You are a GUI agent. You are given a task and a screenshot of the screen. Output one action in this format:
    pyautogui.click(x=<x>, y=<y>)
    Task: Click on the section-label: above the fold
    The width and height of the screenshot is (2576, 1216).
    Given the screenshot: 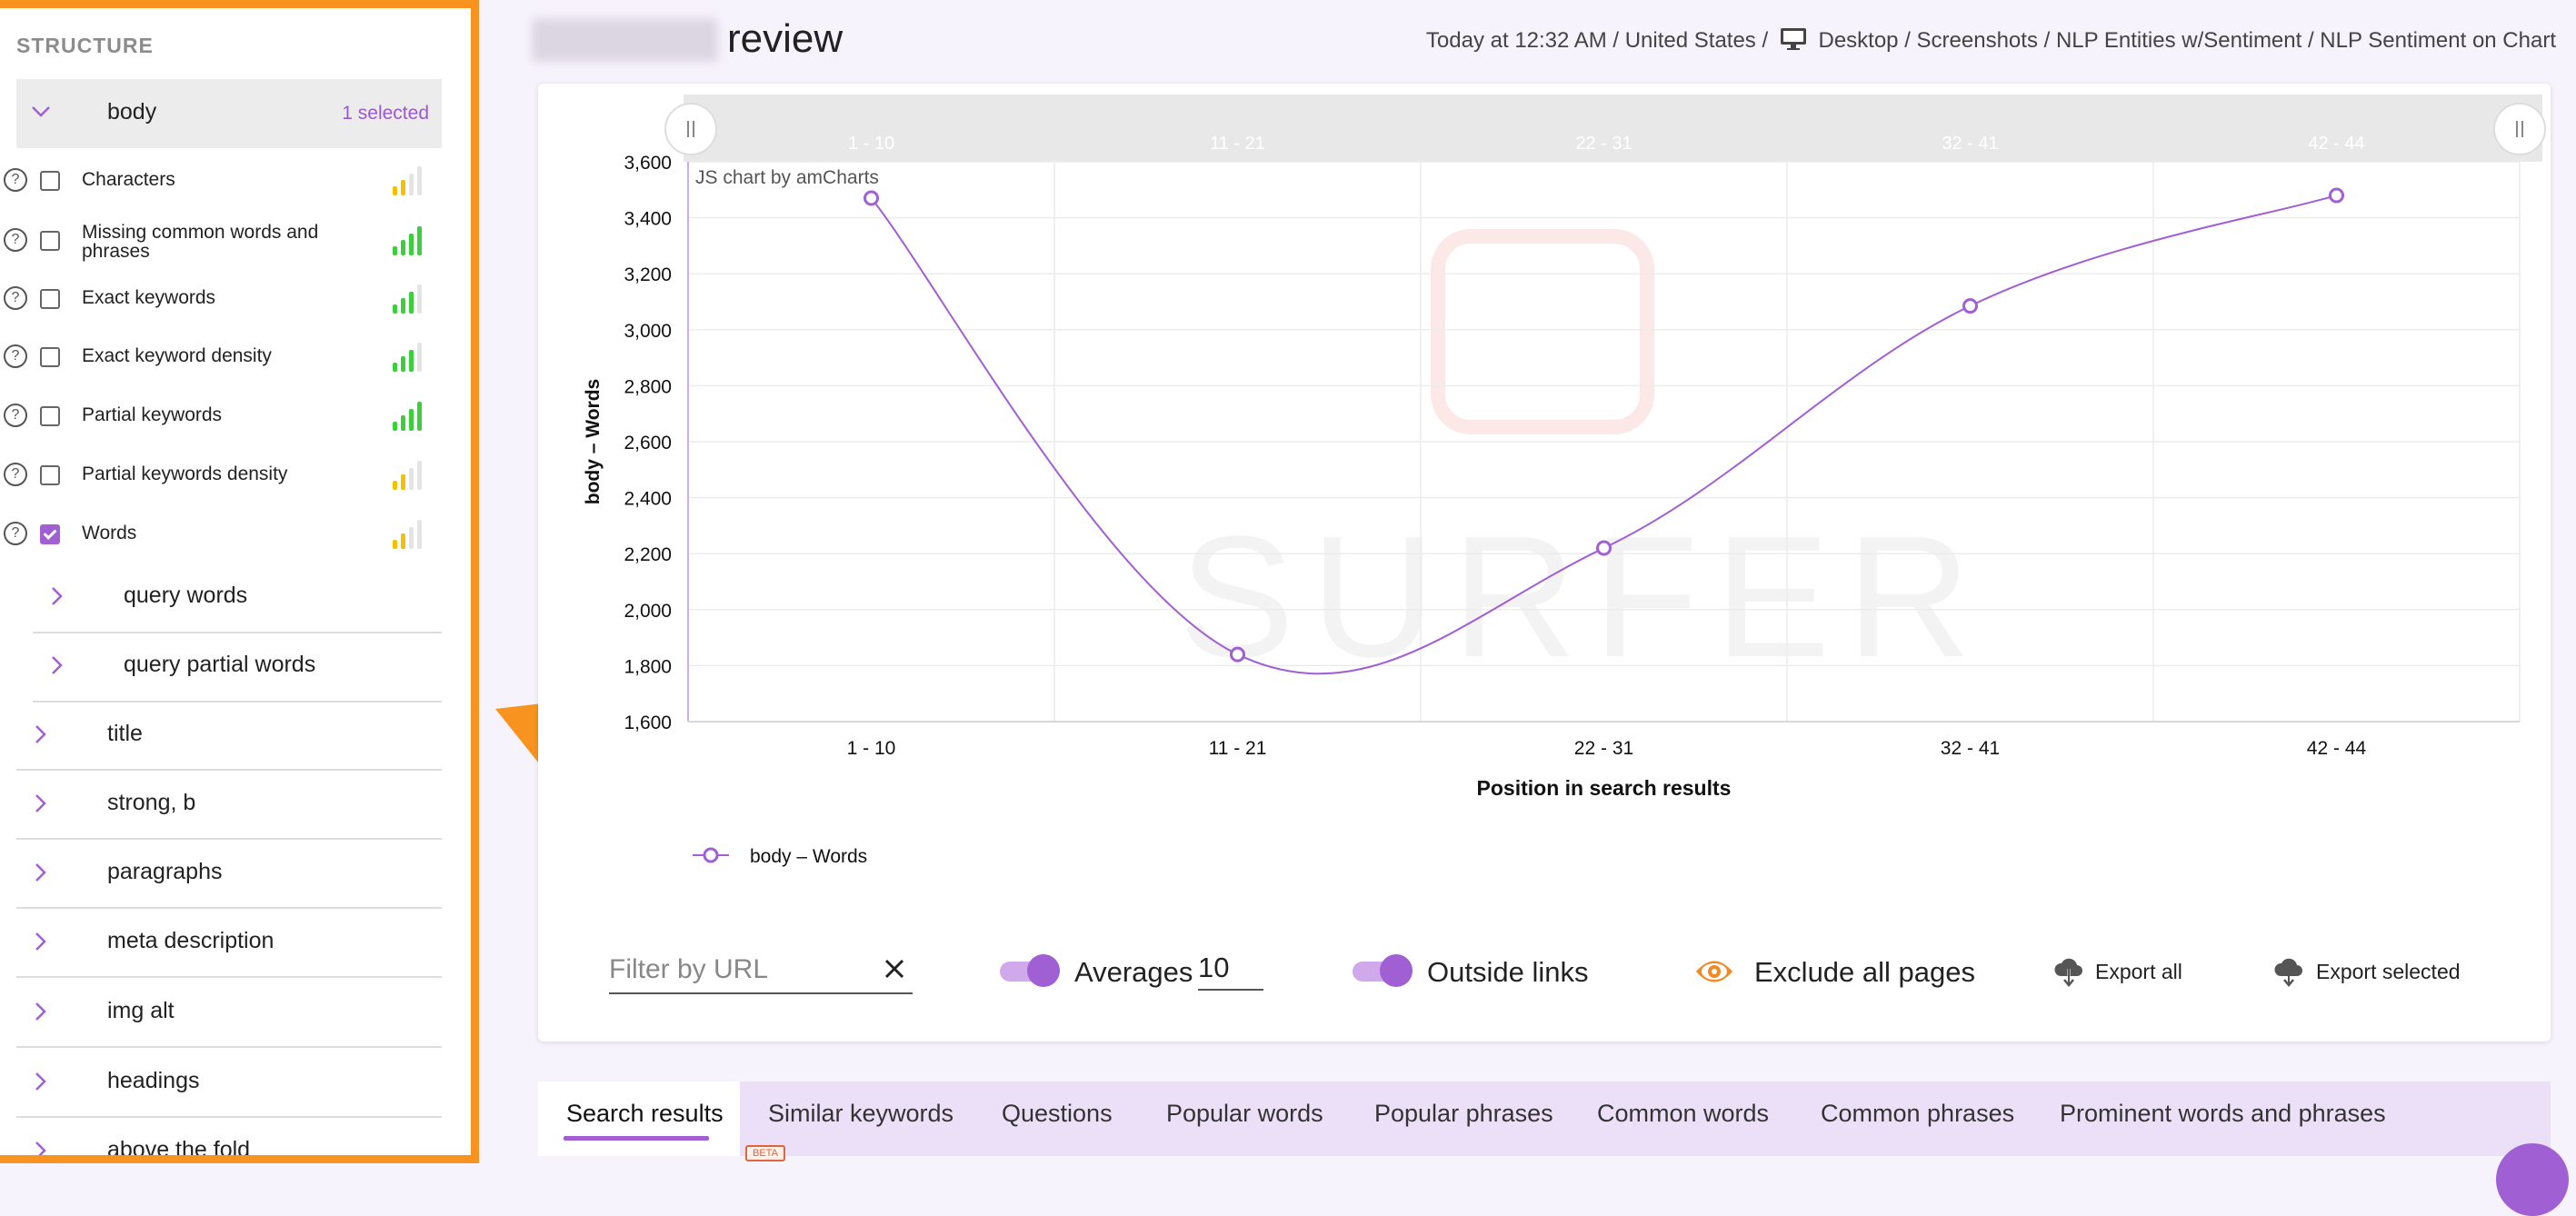 What is the action you would take?
    pyautogui.click(x=179, y=1149)
    